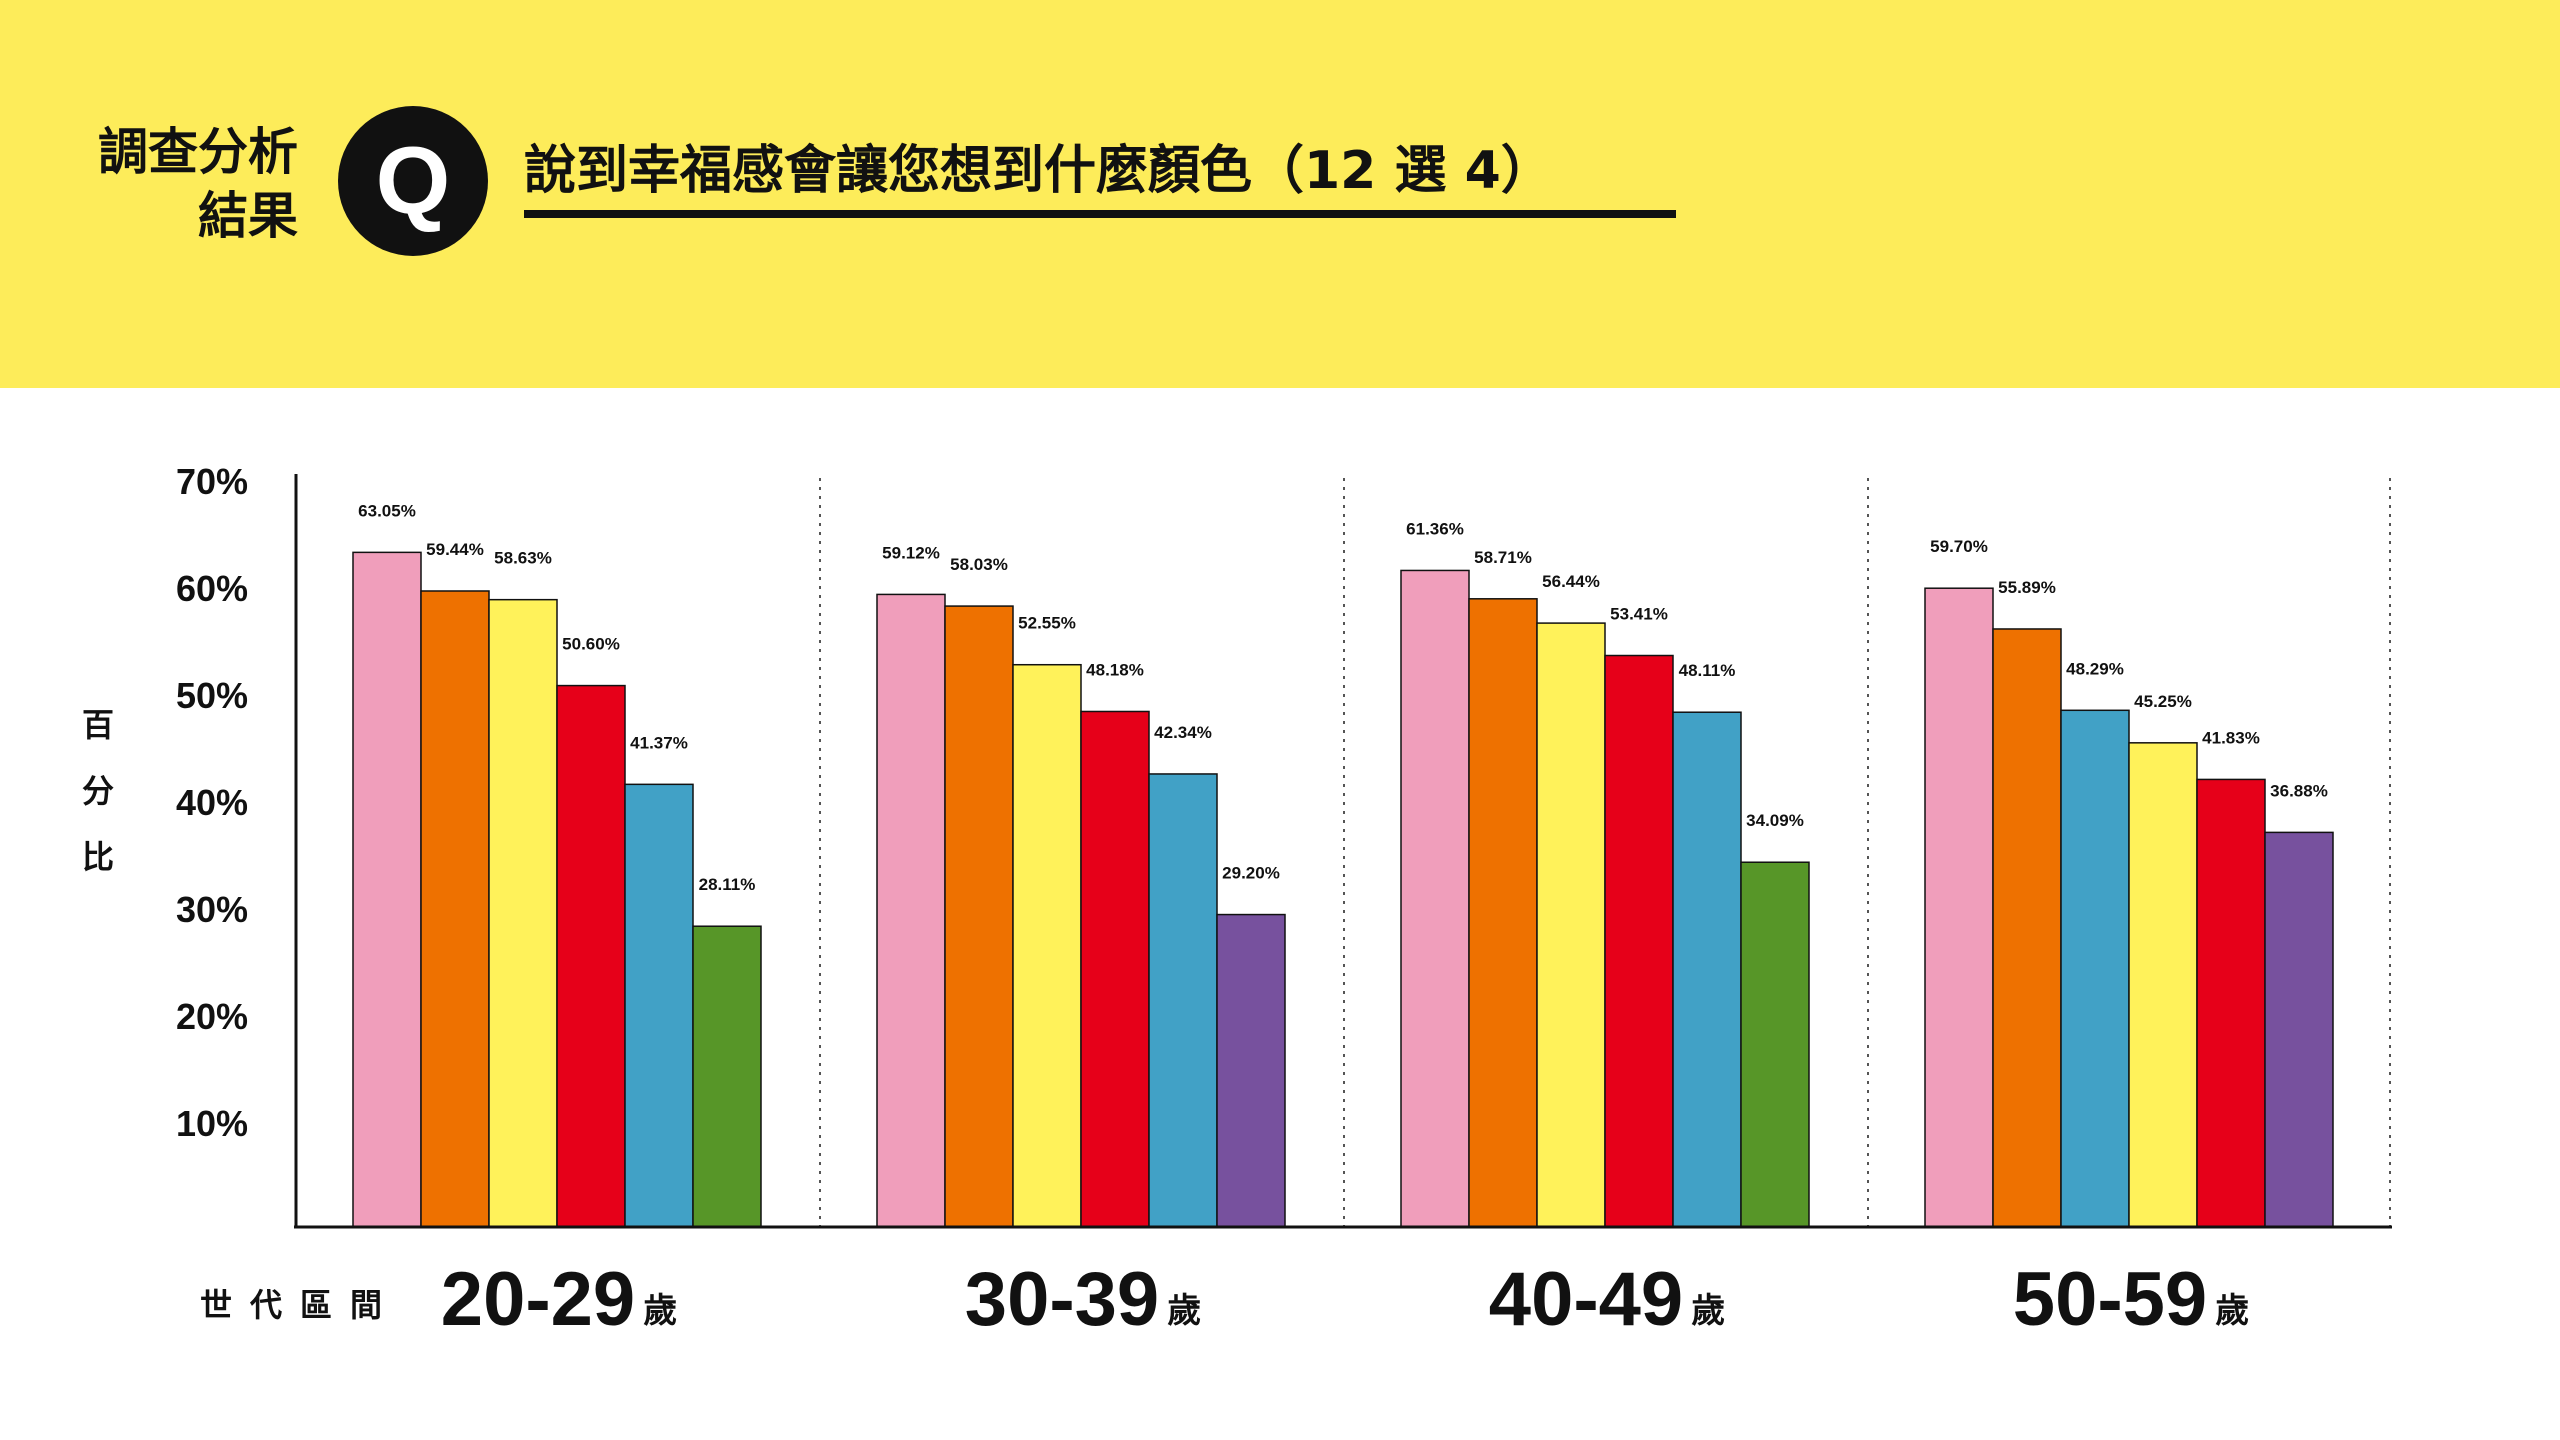 The width and height of the screenshot is (2560, 1440). I want to click on bar-value-label: 56.44%, so click(1571, 581).